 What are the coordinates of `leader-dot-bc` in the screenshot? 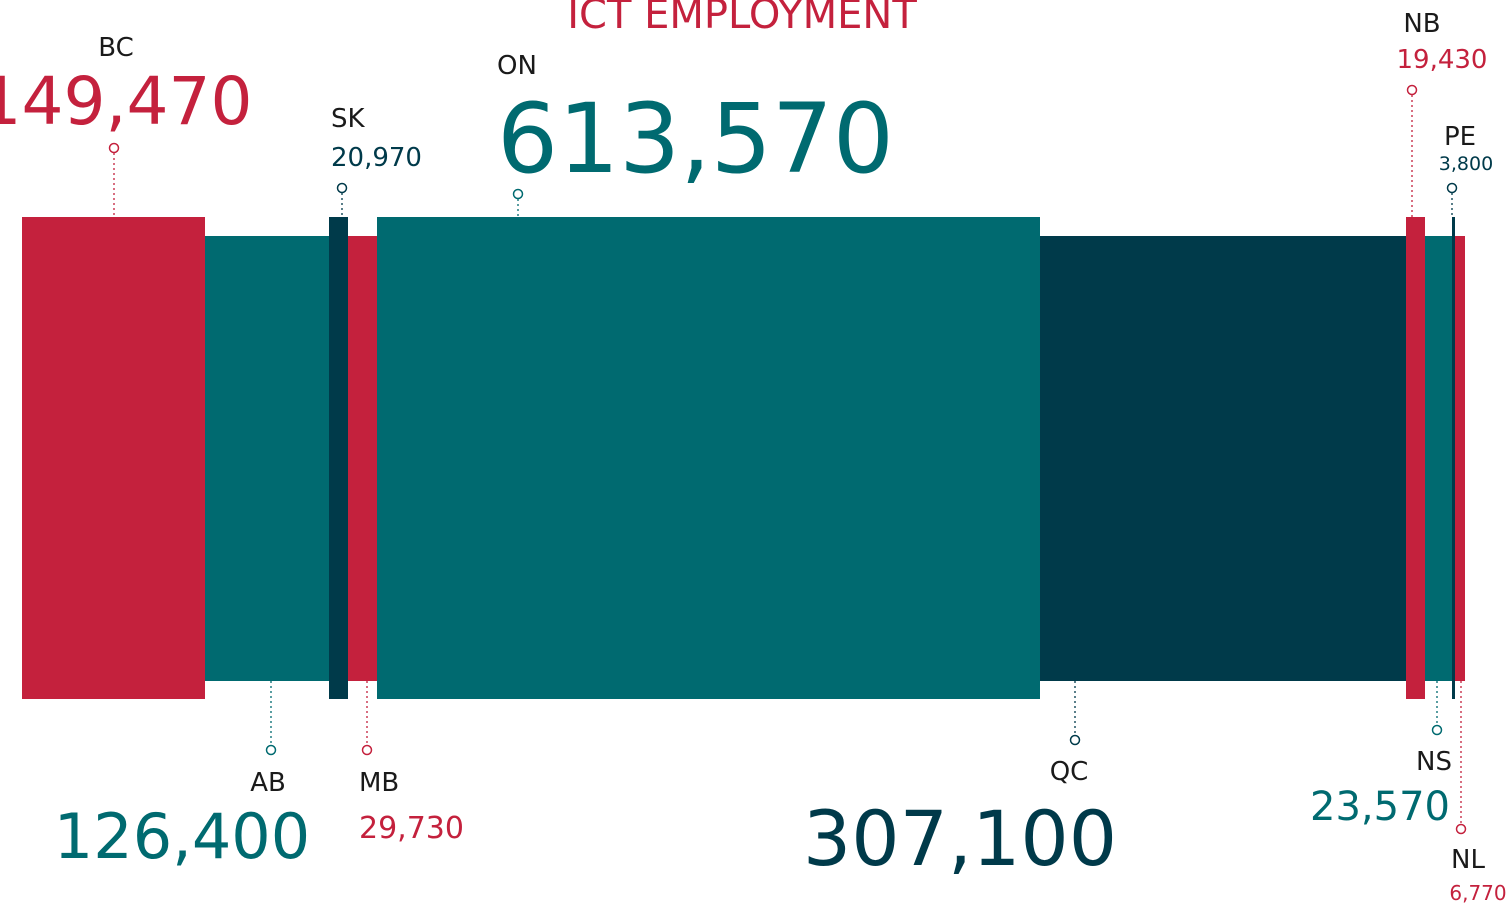 It's located at (114, 148).